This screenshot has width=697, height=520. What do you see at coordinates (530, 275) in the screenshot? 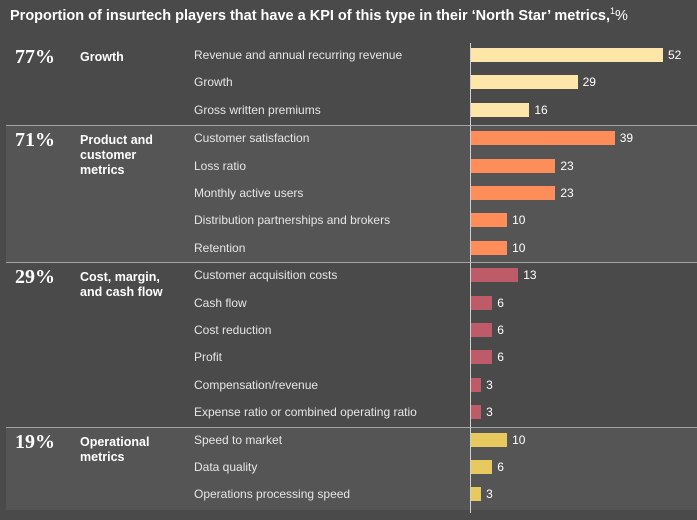
I see `value-label: 13` at bounding box center [530, 275].